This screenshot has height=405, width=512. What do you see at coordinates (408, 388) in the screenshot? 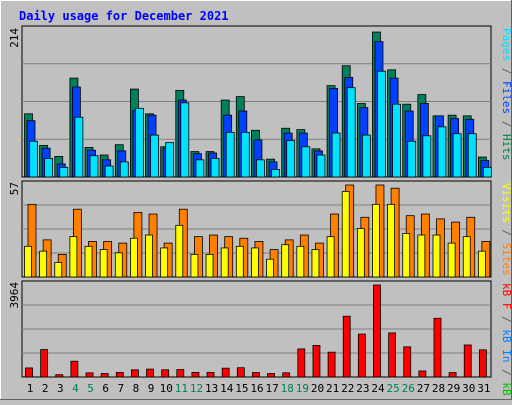
I see `day-label-26: 26` at bounding box center [408, 388].